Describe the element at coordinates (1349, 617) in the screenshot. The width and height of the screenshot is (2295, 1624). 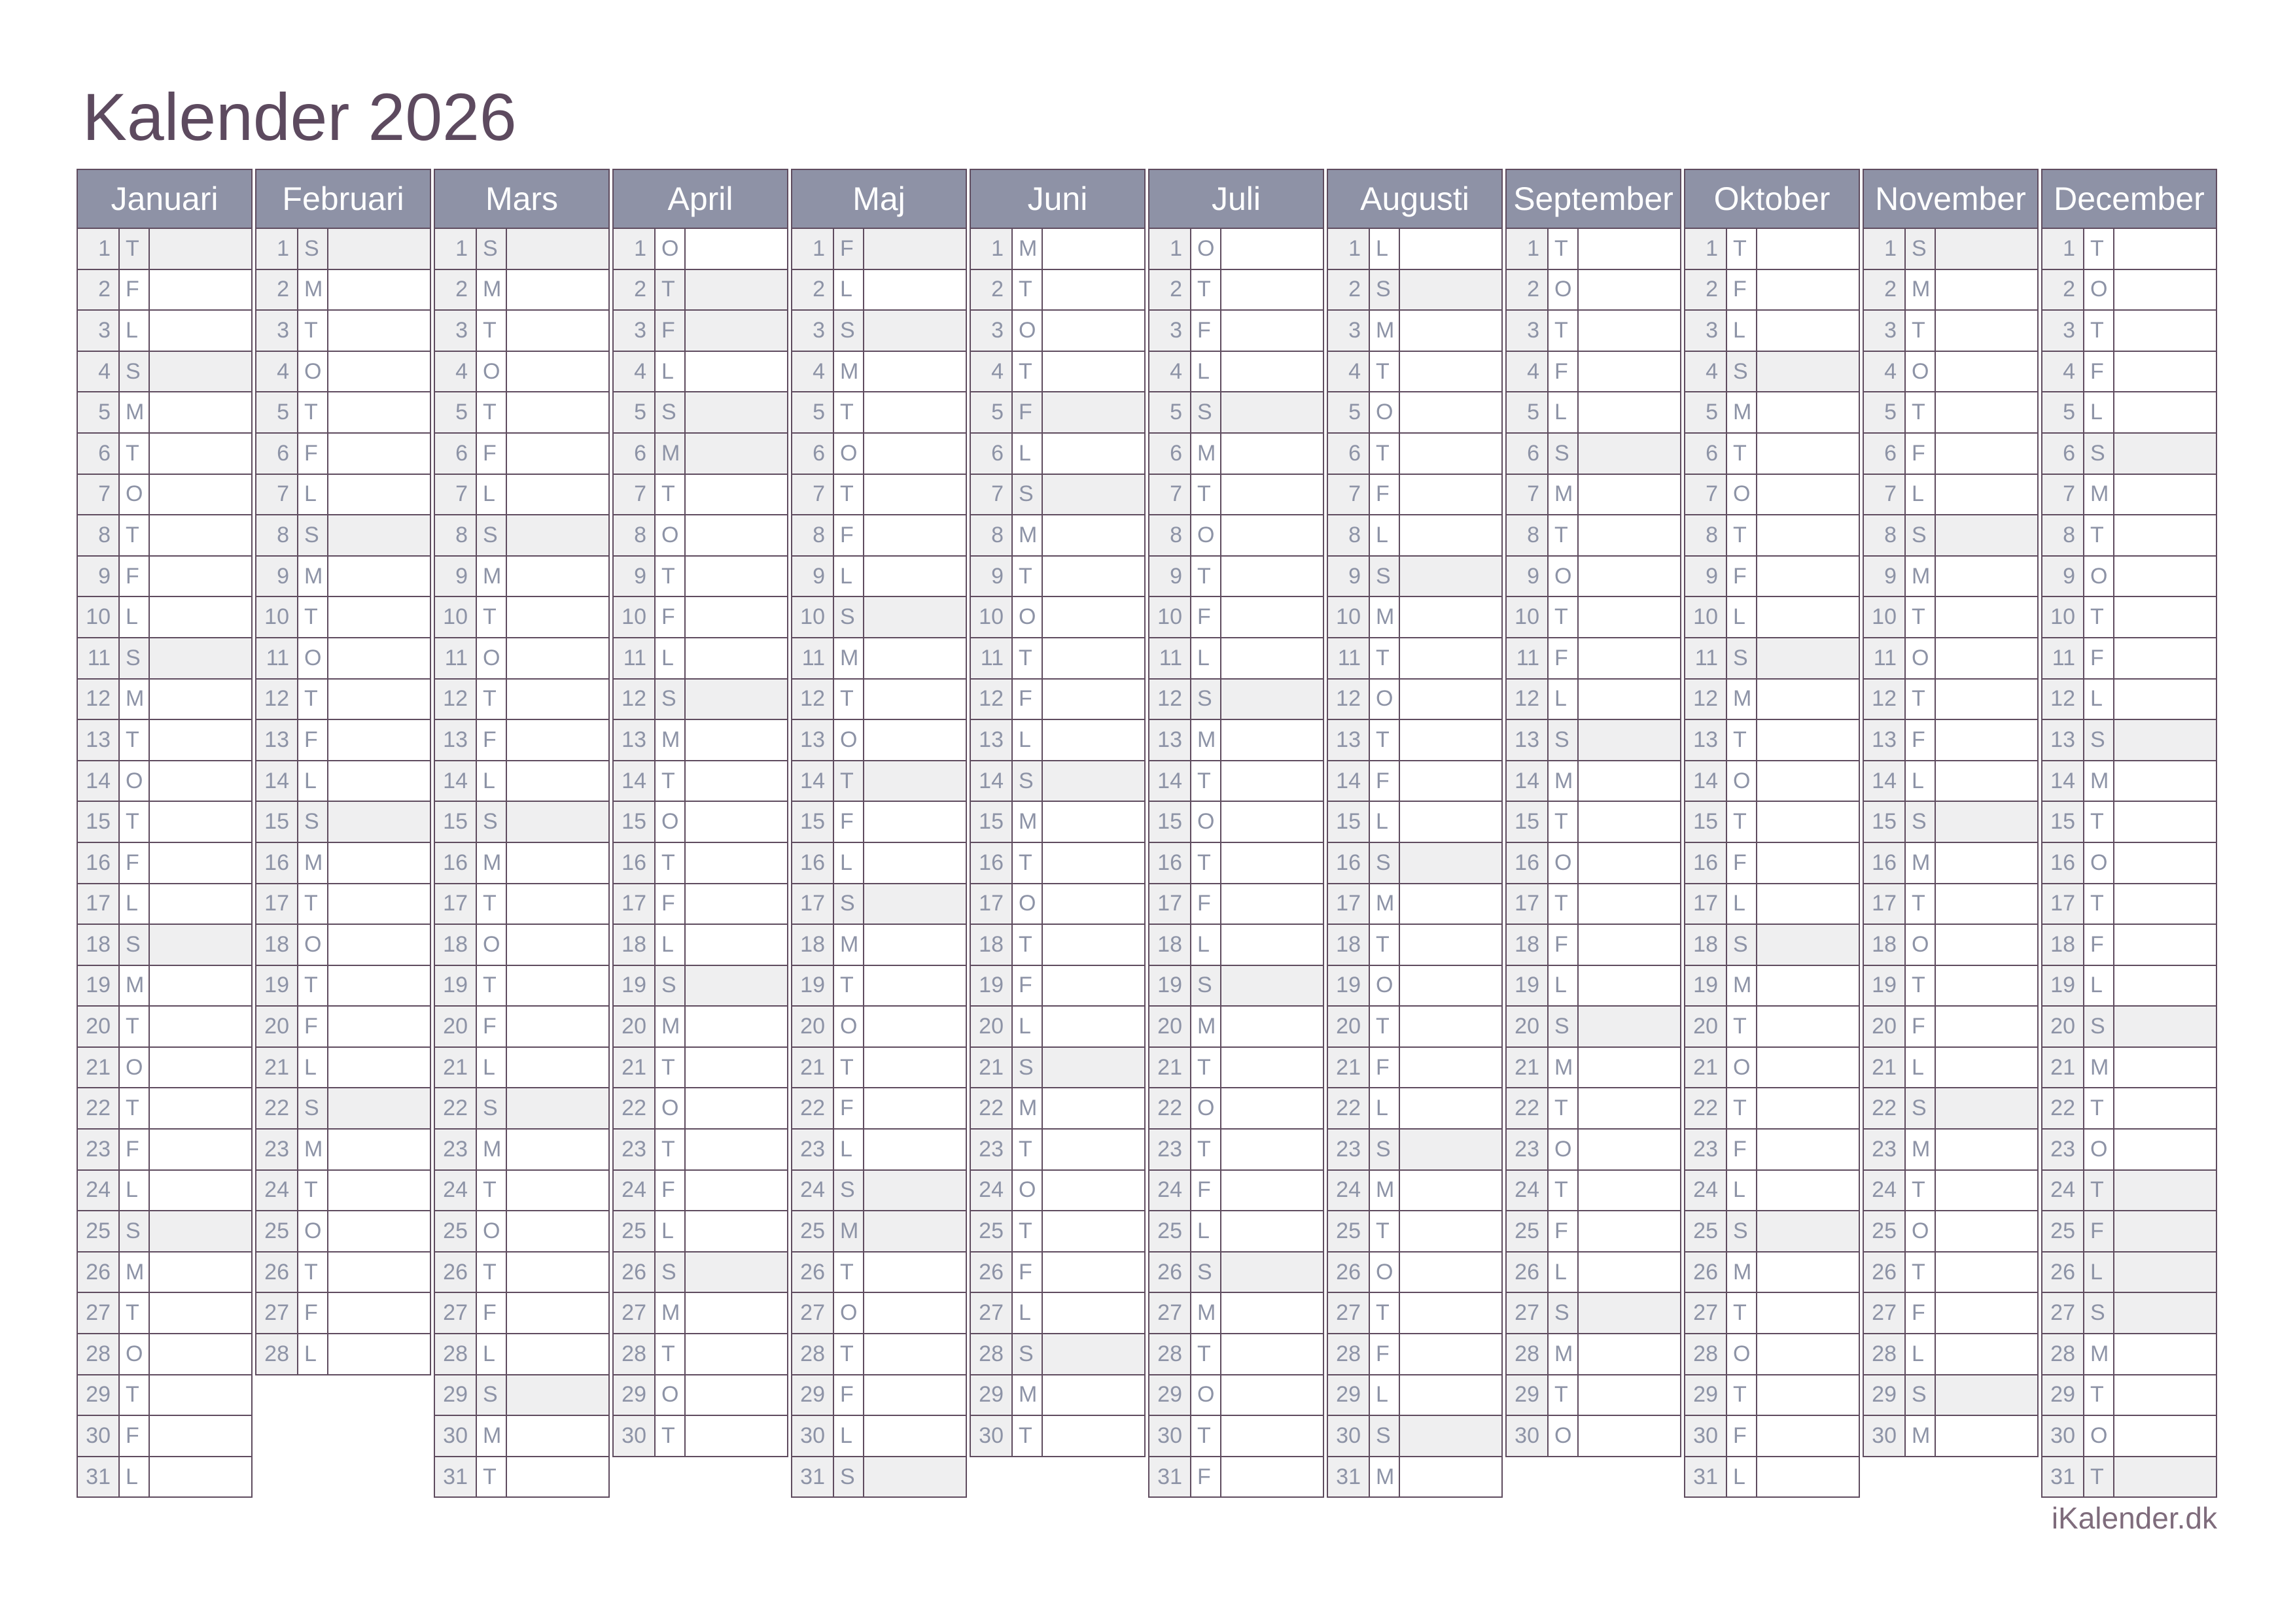
I see `day-number: 10` at that location.